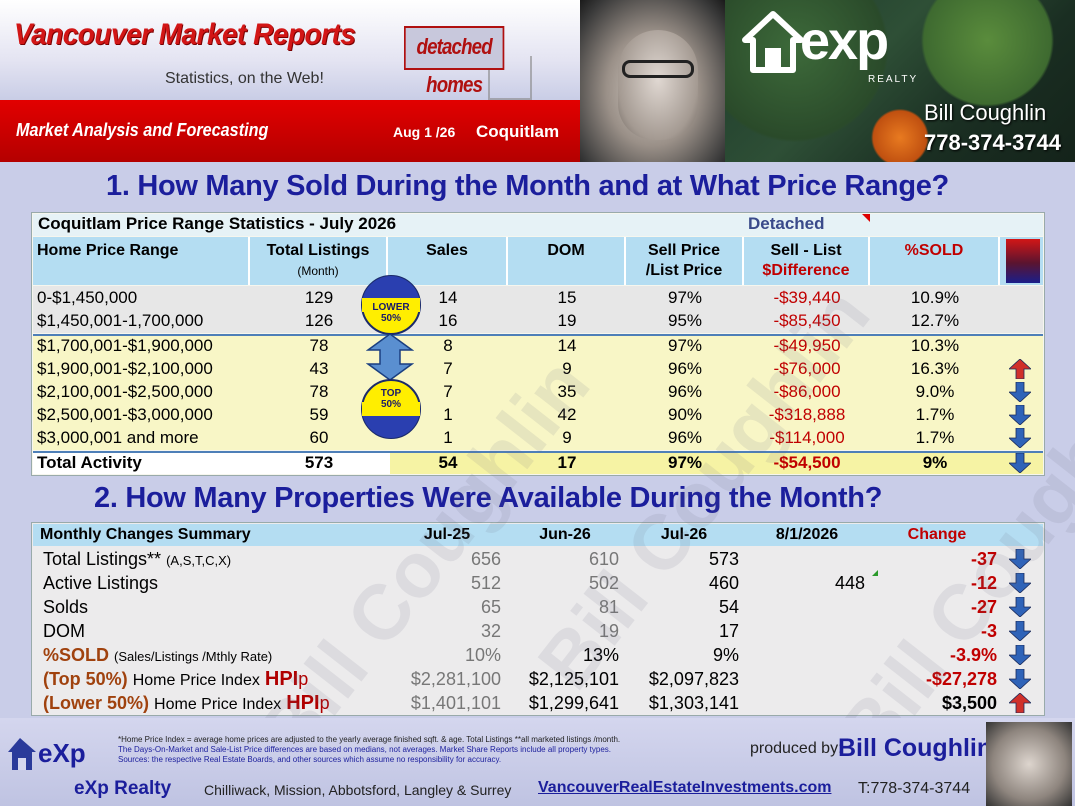  Describe the element at coordinates (510, 78) in the screenshot. I see `house-outline-icon` at that location.